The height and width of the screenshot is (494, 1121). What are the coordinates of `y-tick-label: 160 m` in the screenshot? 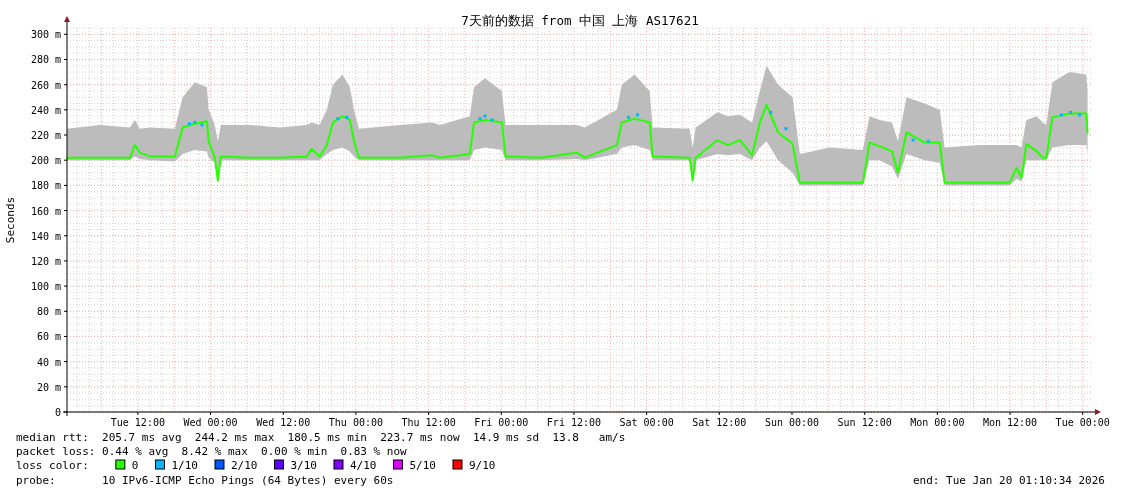 It's located at (45, 211).